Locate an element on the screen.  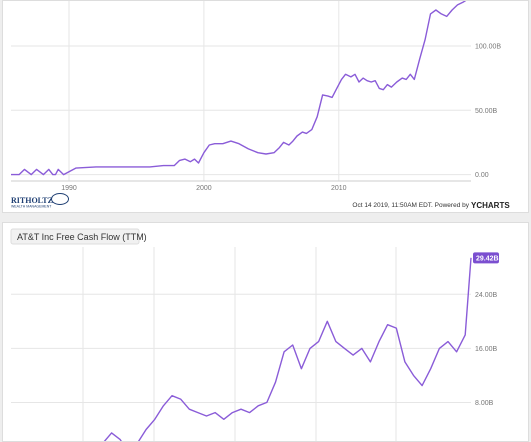
chart-title: AT&T Inc Free Cash Flow (TTM) is located at coordinates (82, 237).